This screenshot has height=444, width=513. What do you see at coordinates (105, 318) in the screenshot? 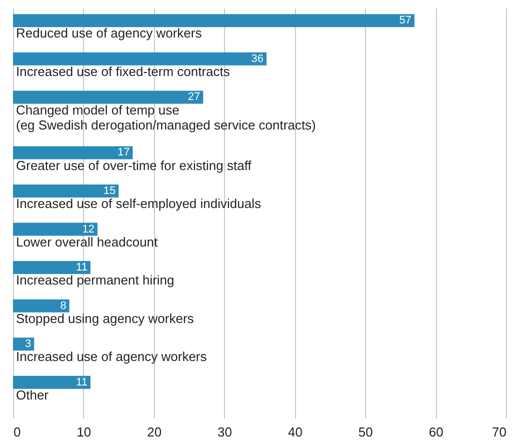
I see `y-tick-label: Stopped using agency workers` at bounding box center [105, 318].